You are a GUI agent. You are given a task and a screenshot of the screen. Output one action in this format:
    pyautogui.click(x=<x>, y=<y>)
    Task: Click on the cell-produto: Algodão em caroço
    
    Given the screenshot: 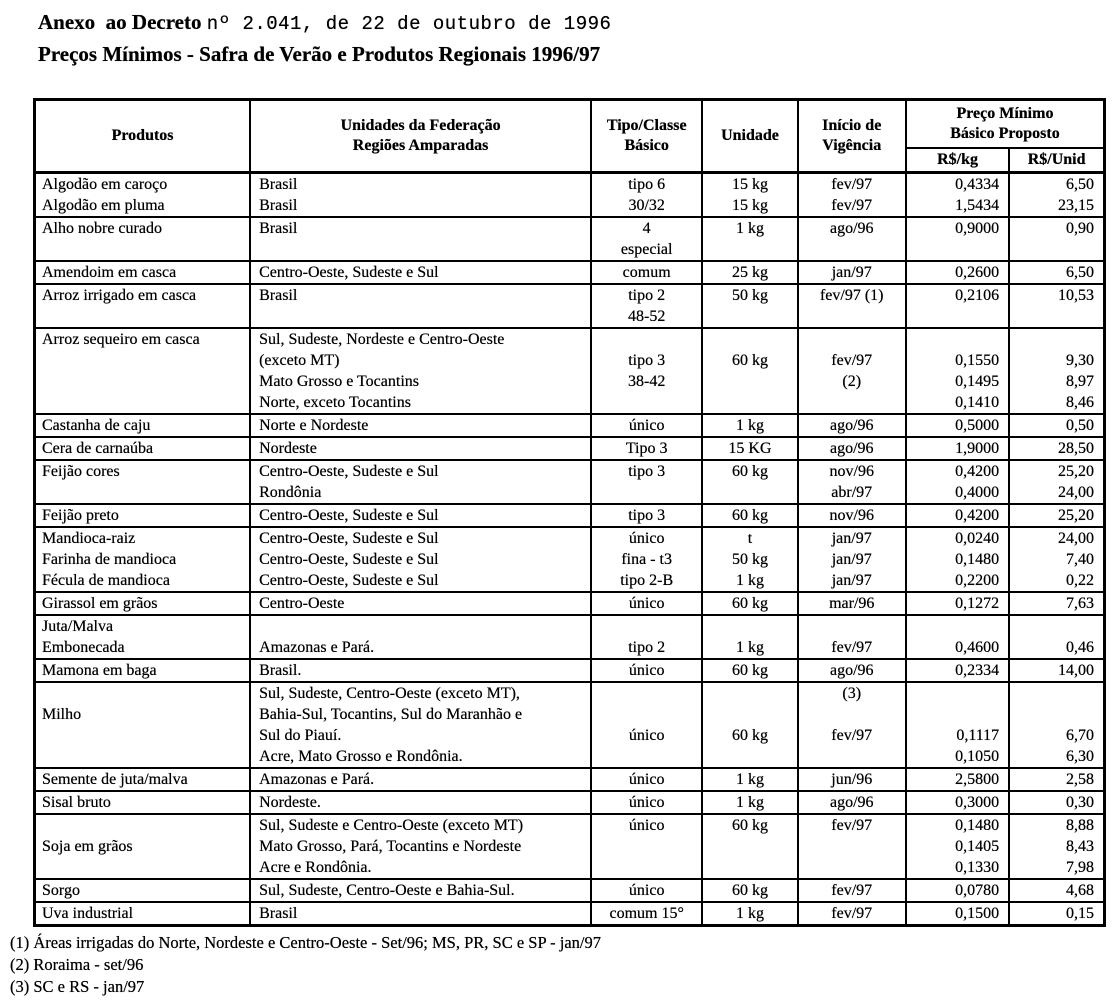 What is the action you would take?
    pyautogui.click(x=142, y=183)
    